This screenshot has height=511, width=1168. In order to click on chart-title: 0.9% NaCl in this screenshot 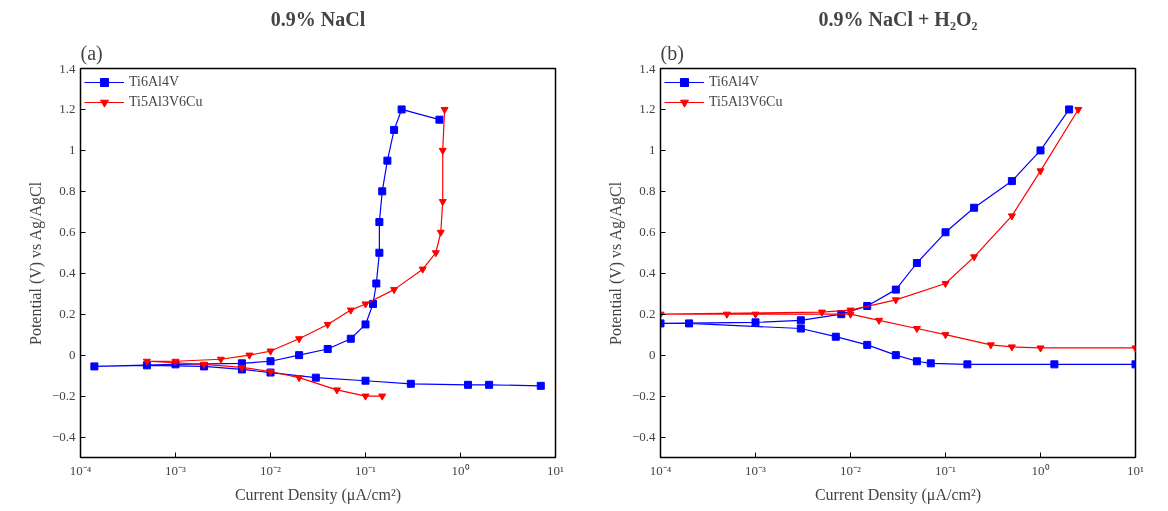, I will do `click(318, 18)`.